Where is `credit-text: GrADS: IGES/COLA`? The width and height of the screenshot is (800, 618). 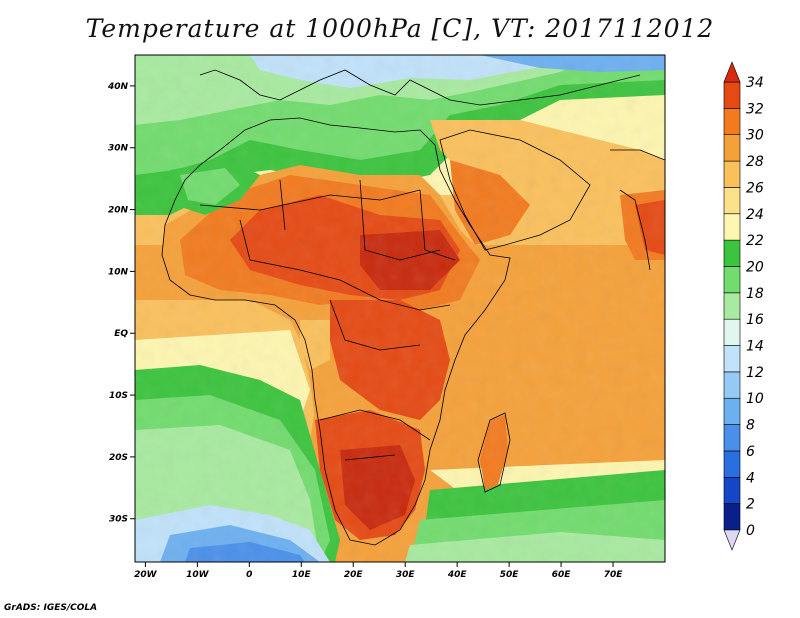 credit-text: GrADS: IGES/COLA is located at coordinates (51, 608).